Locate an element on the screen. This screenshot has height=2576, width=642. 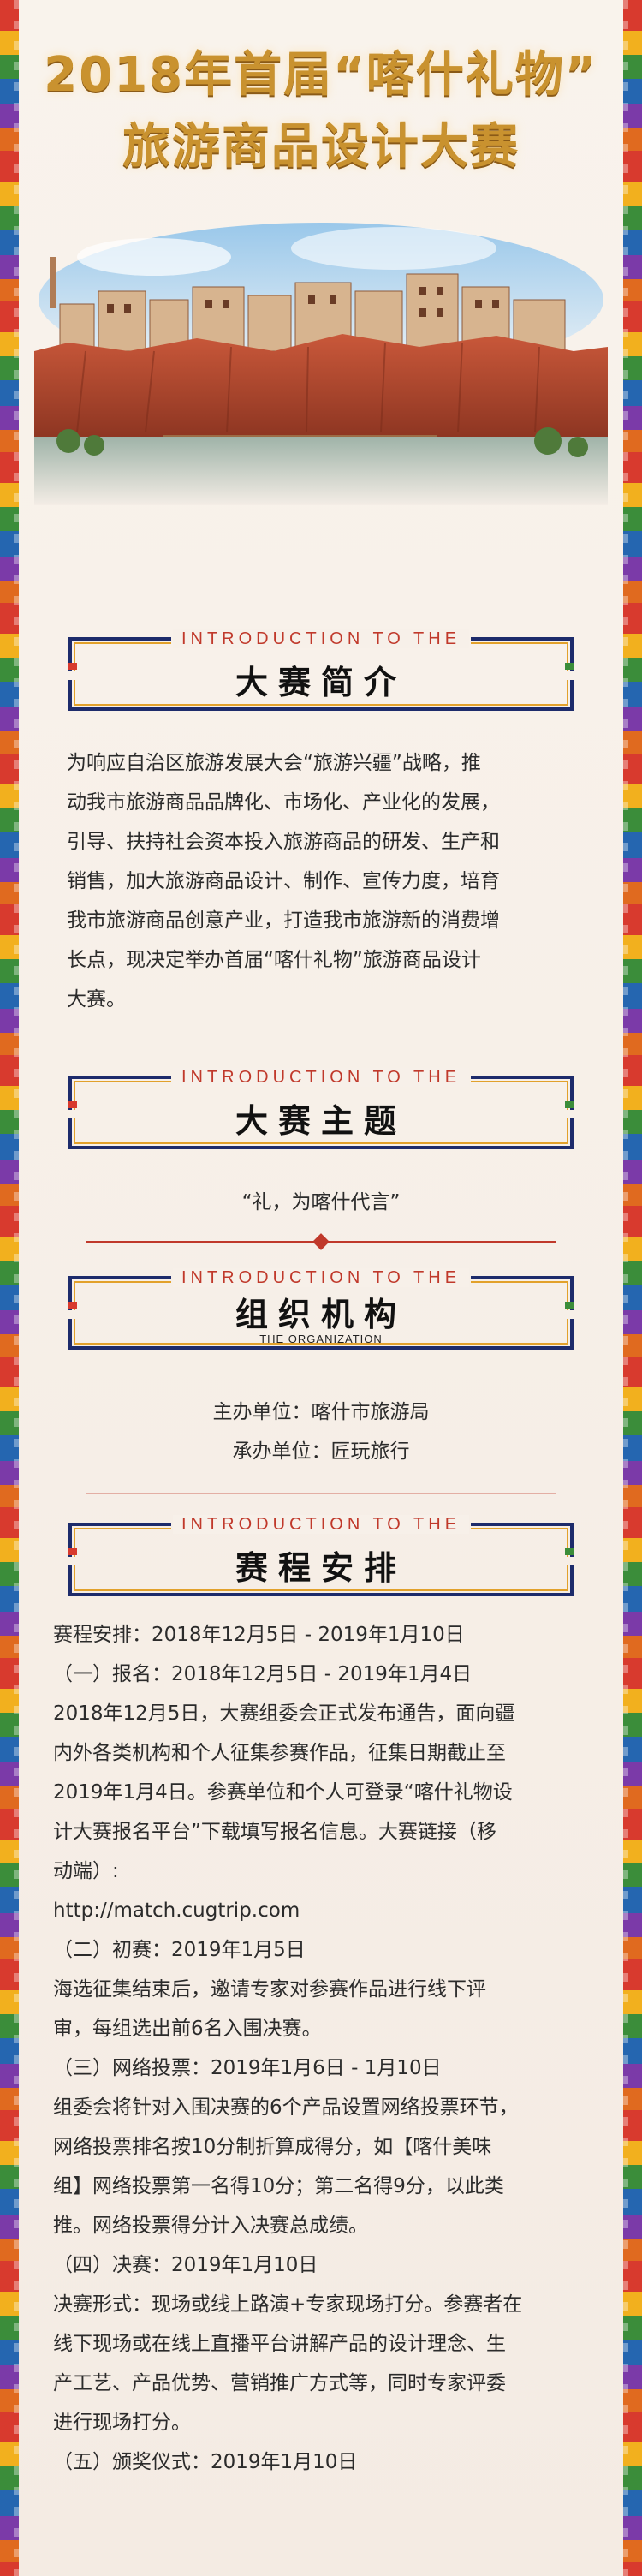
schedule-line: 赛程安排：2018年12月5日 - 2019年1月10日 is located at coordinates (259, 1635).